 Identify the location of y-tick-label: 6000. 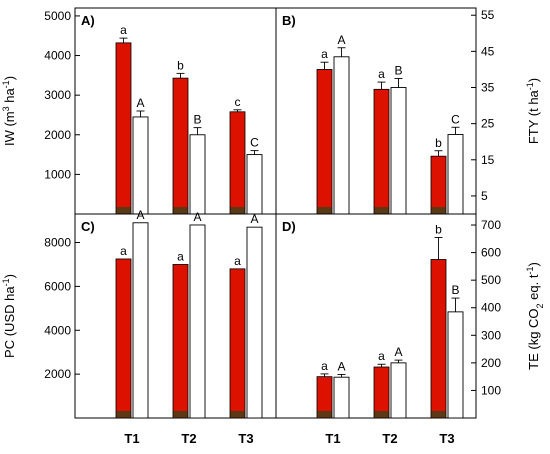
(57, 286).